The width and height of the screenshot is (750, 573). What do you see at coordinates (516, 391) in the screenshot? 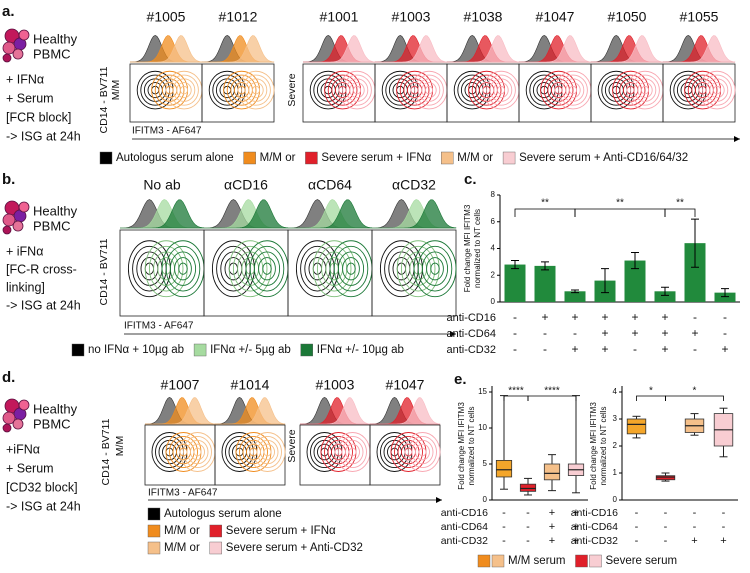
I see `significance-label: ****` at bounding box center [516, 391].